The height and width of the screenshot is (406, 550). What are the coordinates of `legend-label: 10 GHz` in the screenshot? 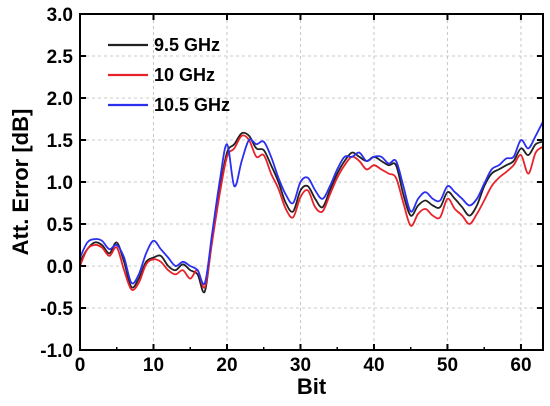 It's located at (184, 75).